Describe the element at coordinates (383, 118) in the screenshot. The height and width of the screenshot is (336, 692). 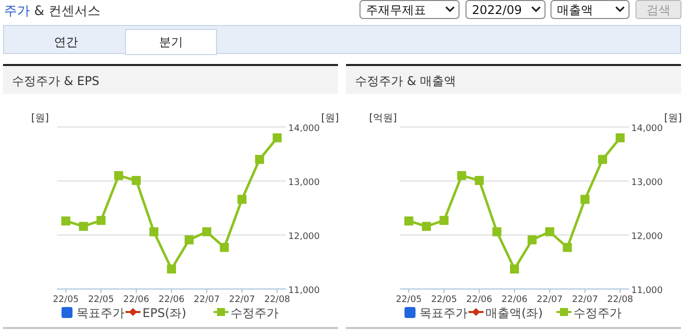
I see `y-axis-title: [억원]` at that location.